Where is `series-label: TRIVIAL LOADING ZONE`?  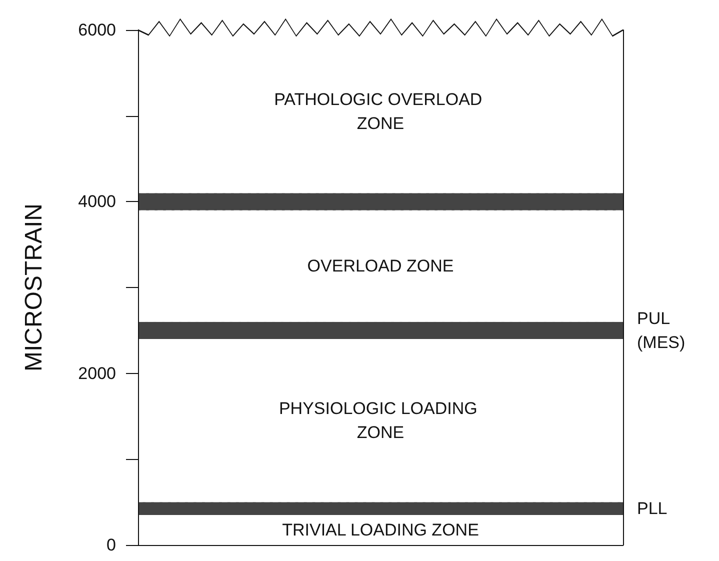 series-label: TRIVIAL LOADING ZONE is located at coordinates (380, 530).